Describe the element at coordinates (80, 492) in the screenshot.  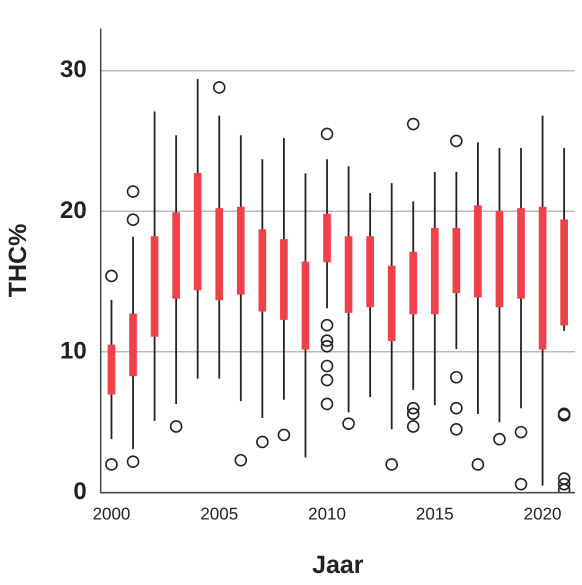
I see `y-tick-label: 0` at that location.